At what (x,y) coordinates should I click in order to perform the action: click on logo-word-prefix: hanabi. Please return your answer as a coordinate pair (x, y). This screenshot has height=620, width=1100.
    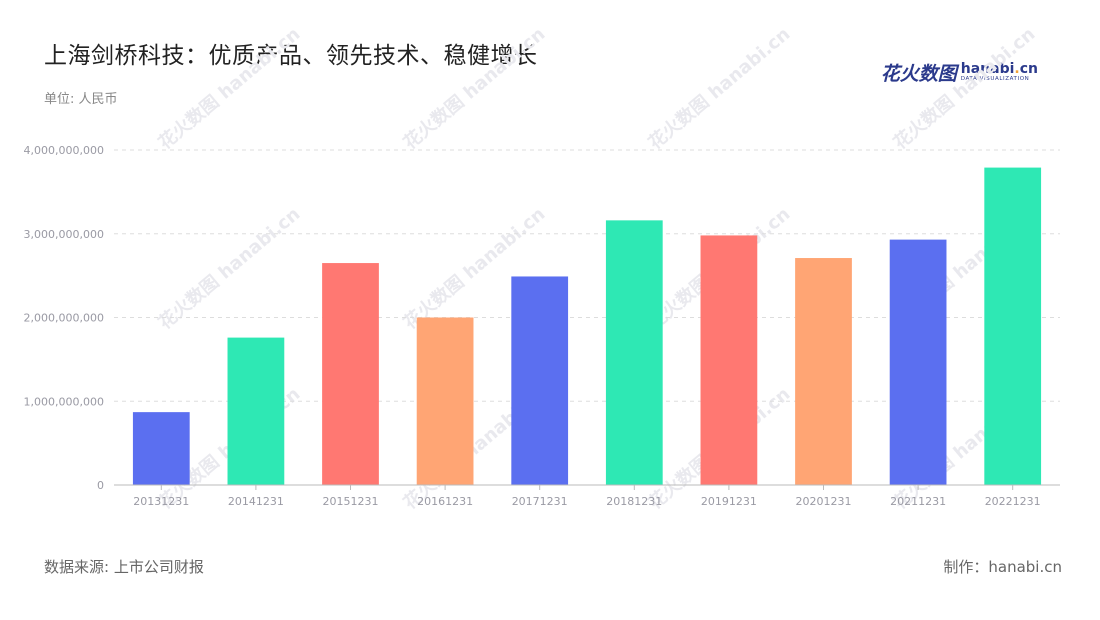
    Looking at the image, I should click on (987, 68).